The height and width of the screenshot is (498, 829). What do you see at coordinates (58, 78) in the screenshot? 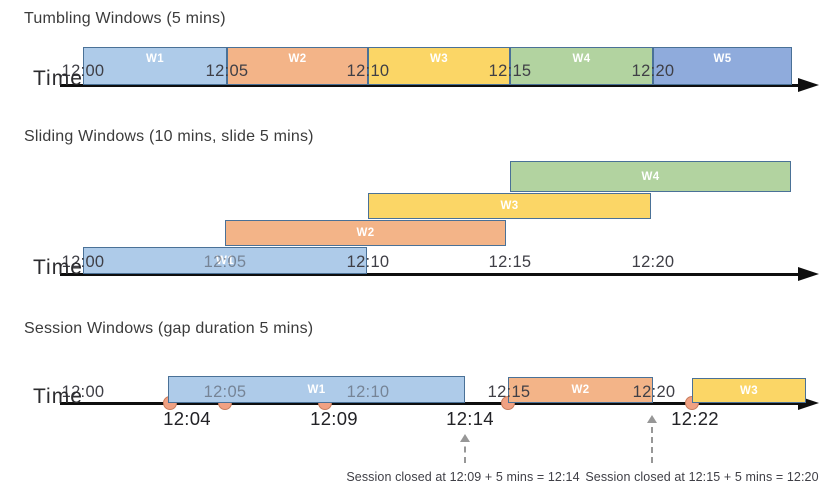
I see `tumbling-time-axis-label: Time` at bounding box center [58, 78].